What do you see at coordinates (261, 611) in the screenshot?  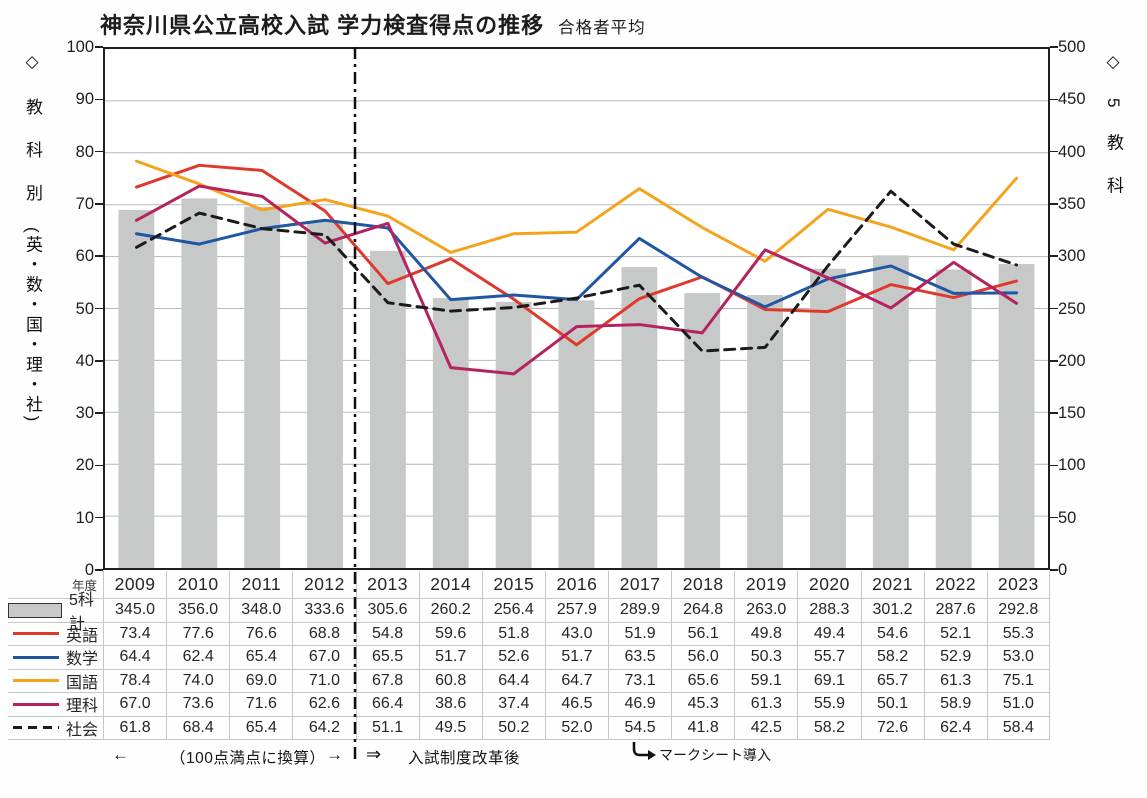 I see `value-total5-2011: 348.0` at bounding box center [261, 611].